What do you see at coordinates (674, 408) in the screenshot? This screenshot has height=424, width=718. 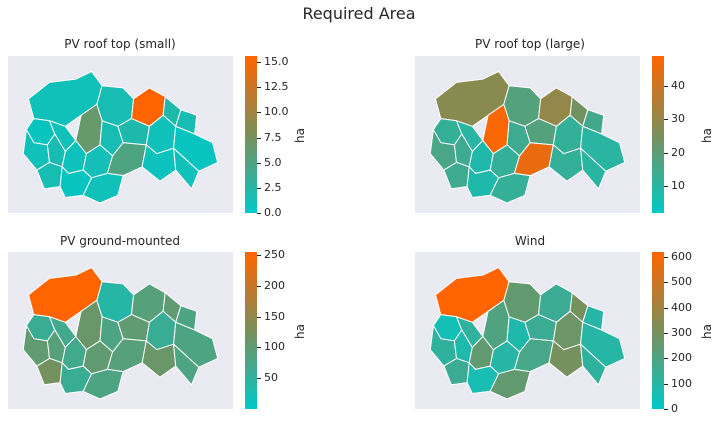 I see `colorbar-tick-label: 0` at bounding box center [674, 408].